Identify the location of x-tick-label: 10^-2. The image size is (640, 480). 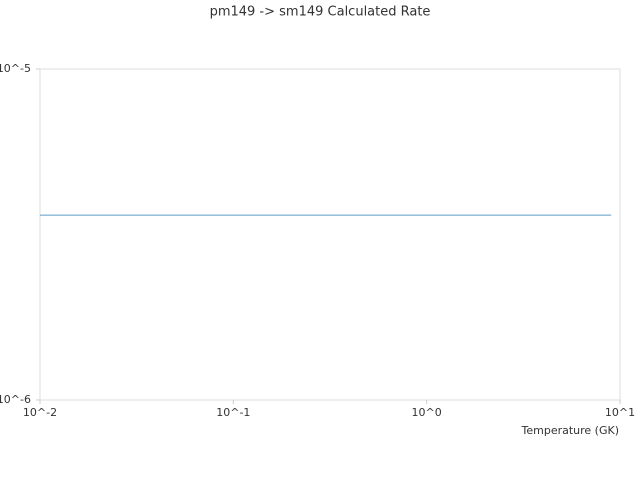
(40, 412).